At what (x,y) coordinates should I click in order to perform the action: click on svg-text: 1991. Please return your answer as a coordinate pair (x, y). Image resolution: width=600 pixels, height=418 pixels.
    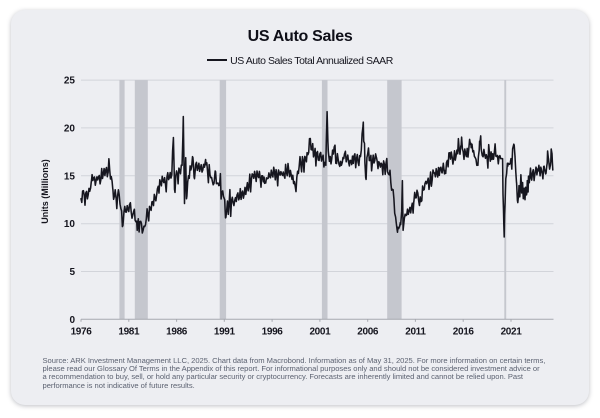
    Looking at the image, I should click on (225, 332).